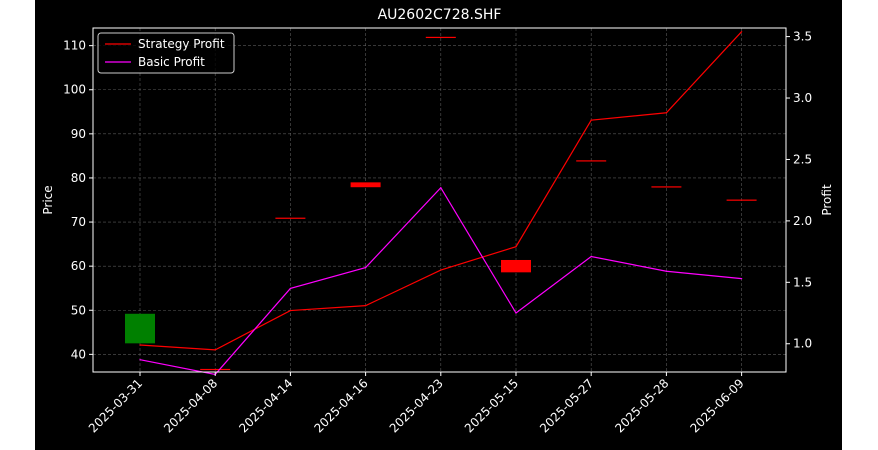 Image resolution: width=878 pixels, height=450 pixels. Describe the element at coordinates (190, 405) in the screenshot. I see `x-tick-label: 2025-04-08` at that location.